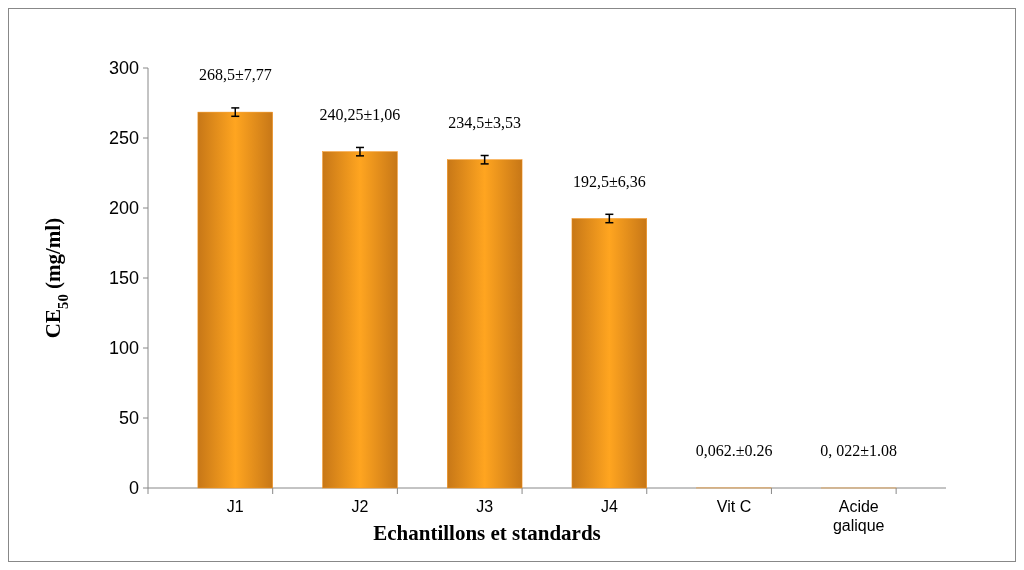 This screenshot has width=1024, height=570. What do you see at coordinates (734, 450) in the screenshot?
I see `data-label: 0,062.±0.26` at bounding box center [734, 450].